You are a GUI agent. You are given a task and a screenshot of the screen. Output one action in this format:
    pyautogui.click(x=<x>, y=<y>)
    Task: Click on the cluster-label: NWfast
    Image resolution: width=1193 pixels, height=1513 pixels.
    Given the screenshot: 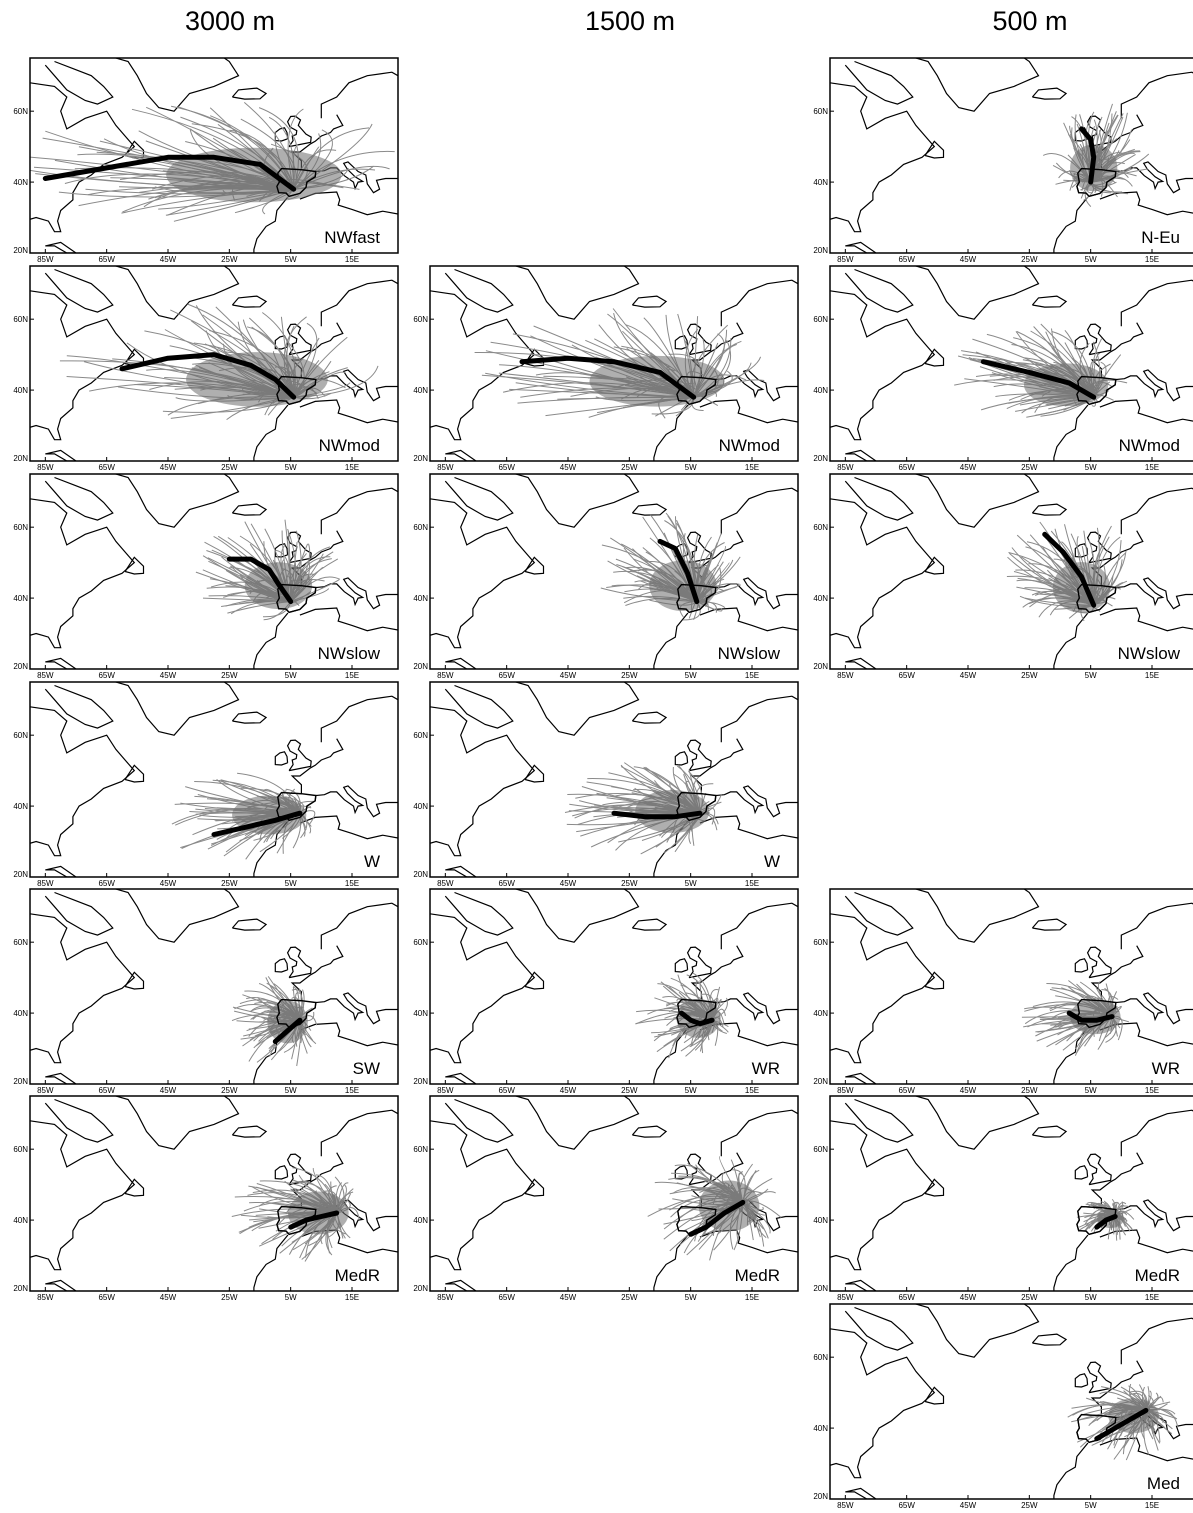 What is the action you would take?
    pyautogui.click(x=352, y=237)
    